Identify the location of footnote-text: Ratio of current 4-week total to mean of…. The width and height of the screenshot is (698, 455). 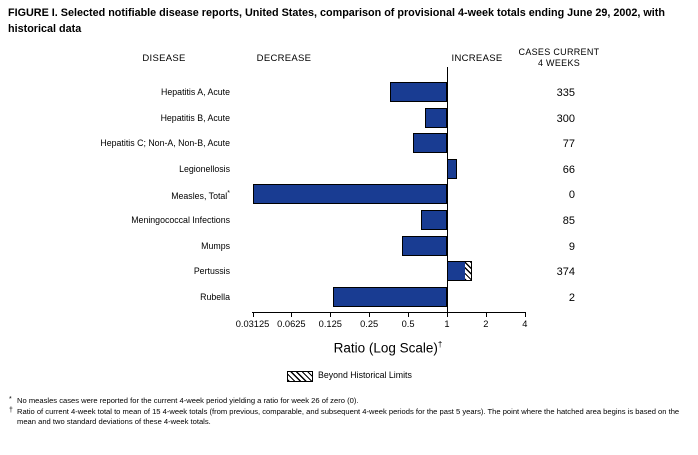
(348, 416).